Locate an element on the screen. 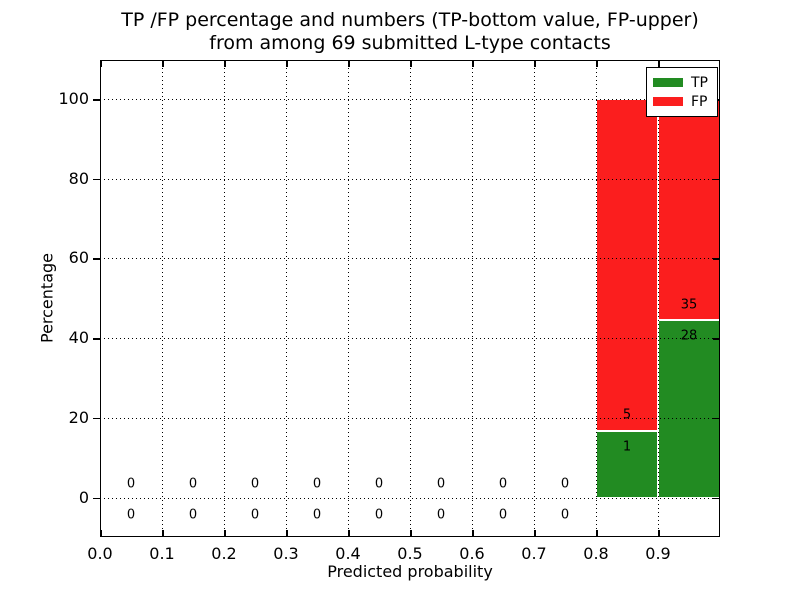 Image resolution: width=800 pixels, height=600 pixels. x-tick-label: 0.0 is located at coordinates (100, 553).